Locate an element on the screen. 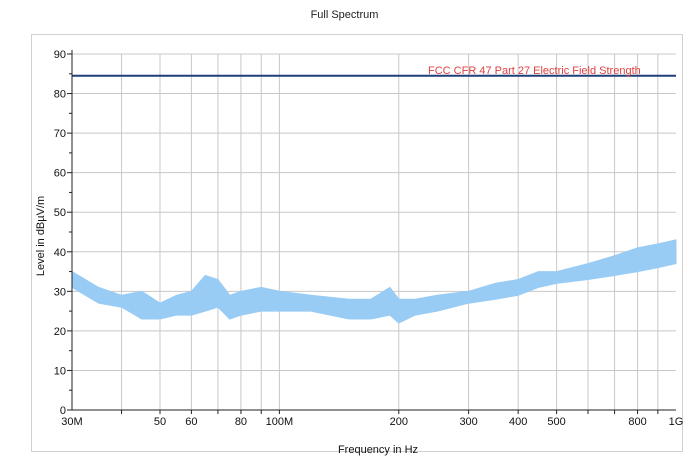 The height and width of the screenshot is (457, 689). y-tick-label: 30 is located at coordinates (60, 292).